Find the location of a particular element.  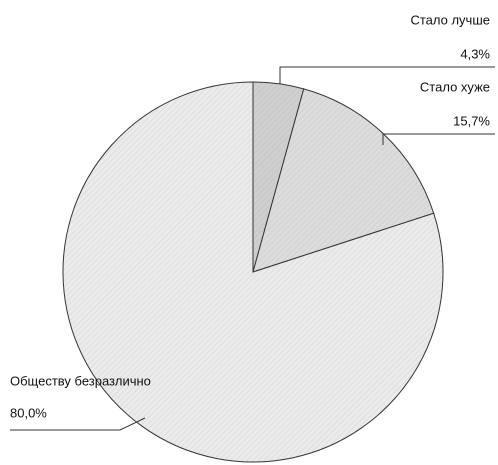

slice-hatch is located at coordinates (343, 180).